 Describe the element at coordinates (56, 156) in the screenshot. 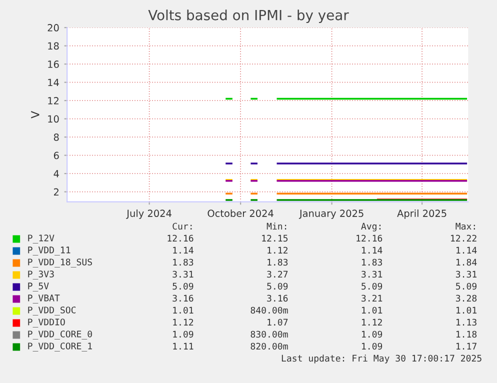

I see `y-tick-label: 6` at that location.